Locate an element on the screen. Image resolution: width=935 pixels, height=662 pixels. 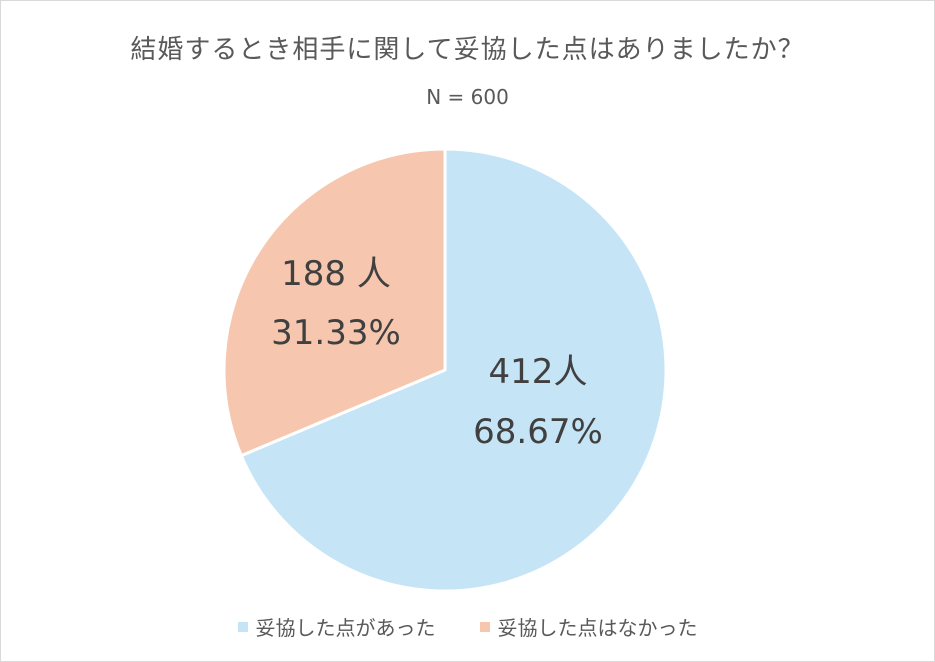
legend-item-yes: 妥協した点があった is located at coordinates (336, 626).